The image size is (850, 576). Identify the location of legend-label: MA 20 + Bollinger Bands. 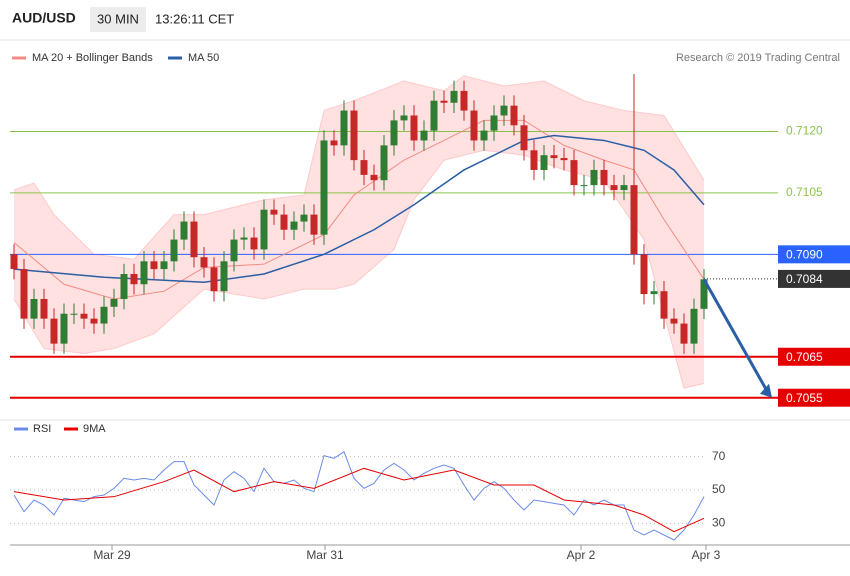
(92, 58).